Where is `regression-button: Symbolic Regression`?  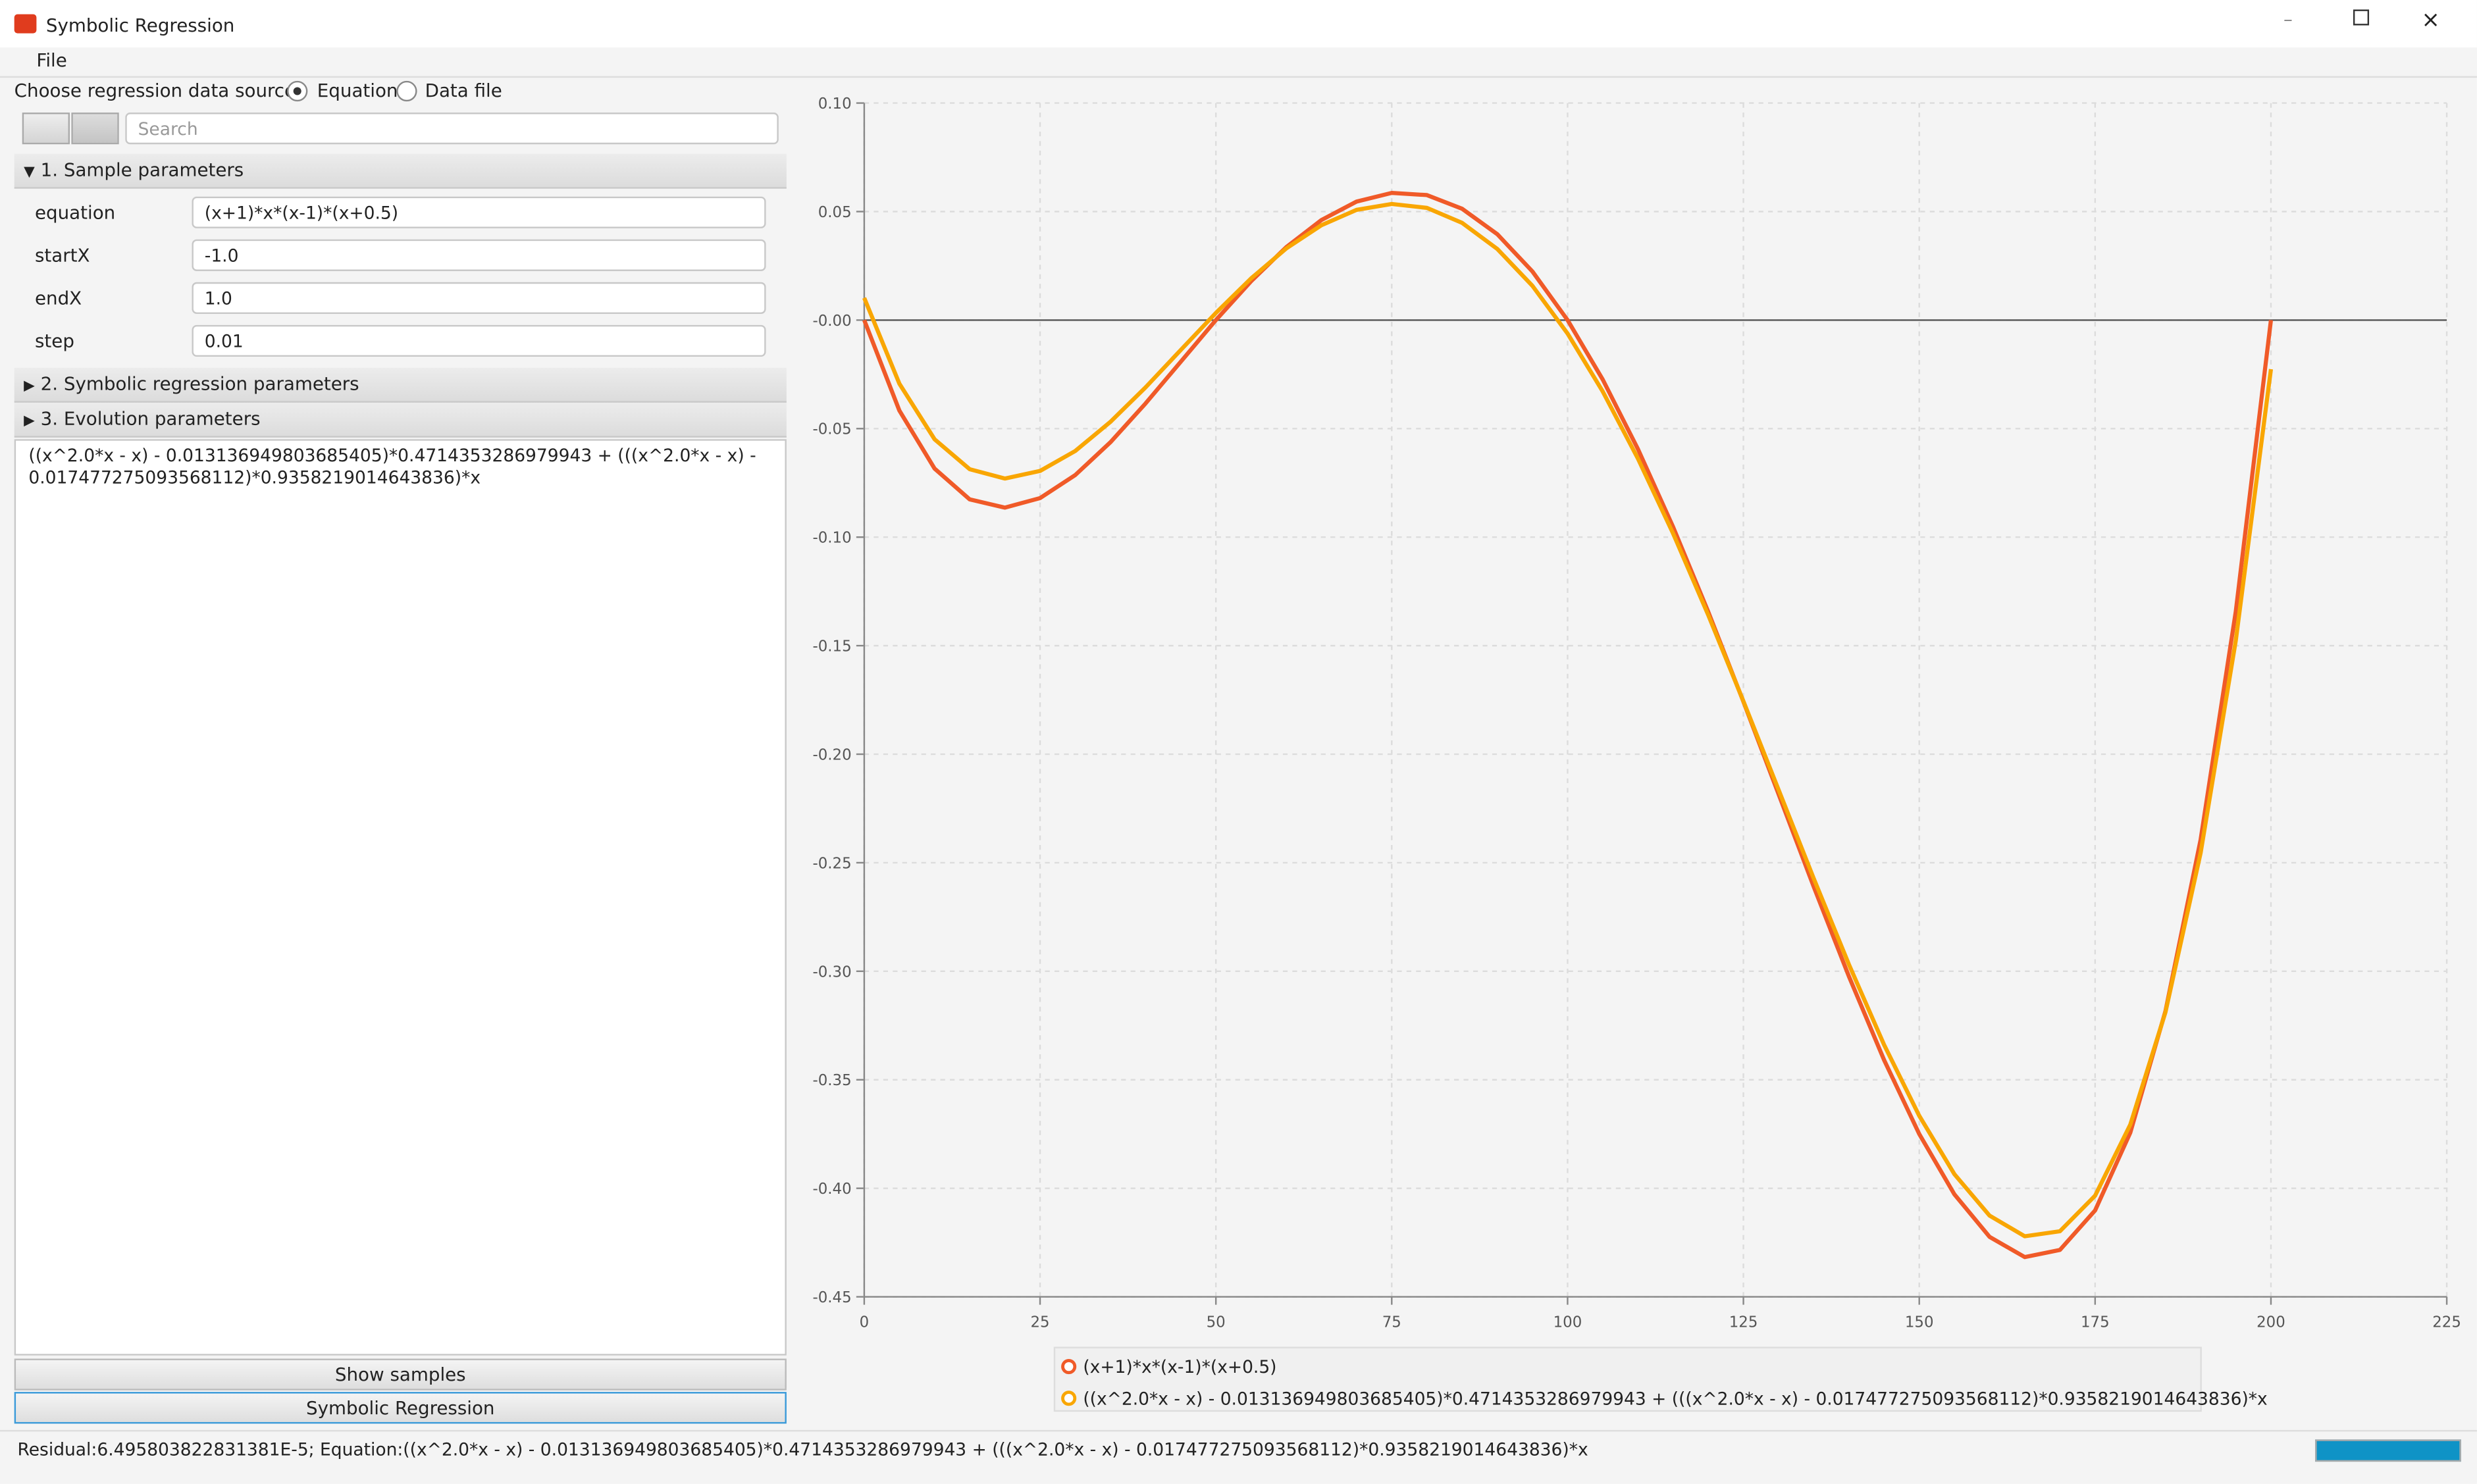
regression-button: Symbolic Regression is located at coordinates (400, 1408).